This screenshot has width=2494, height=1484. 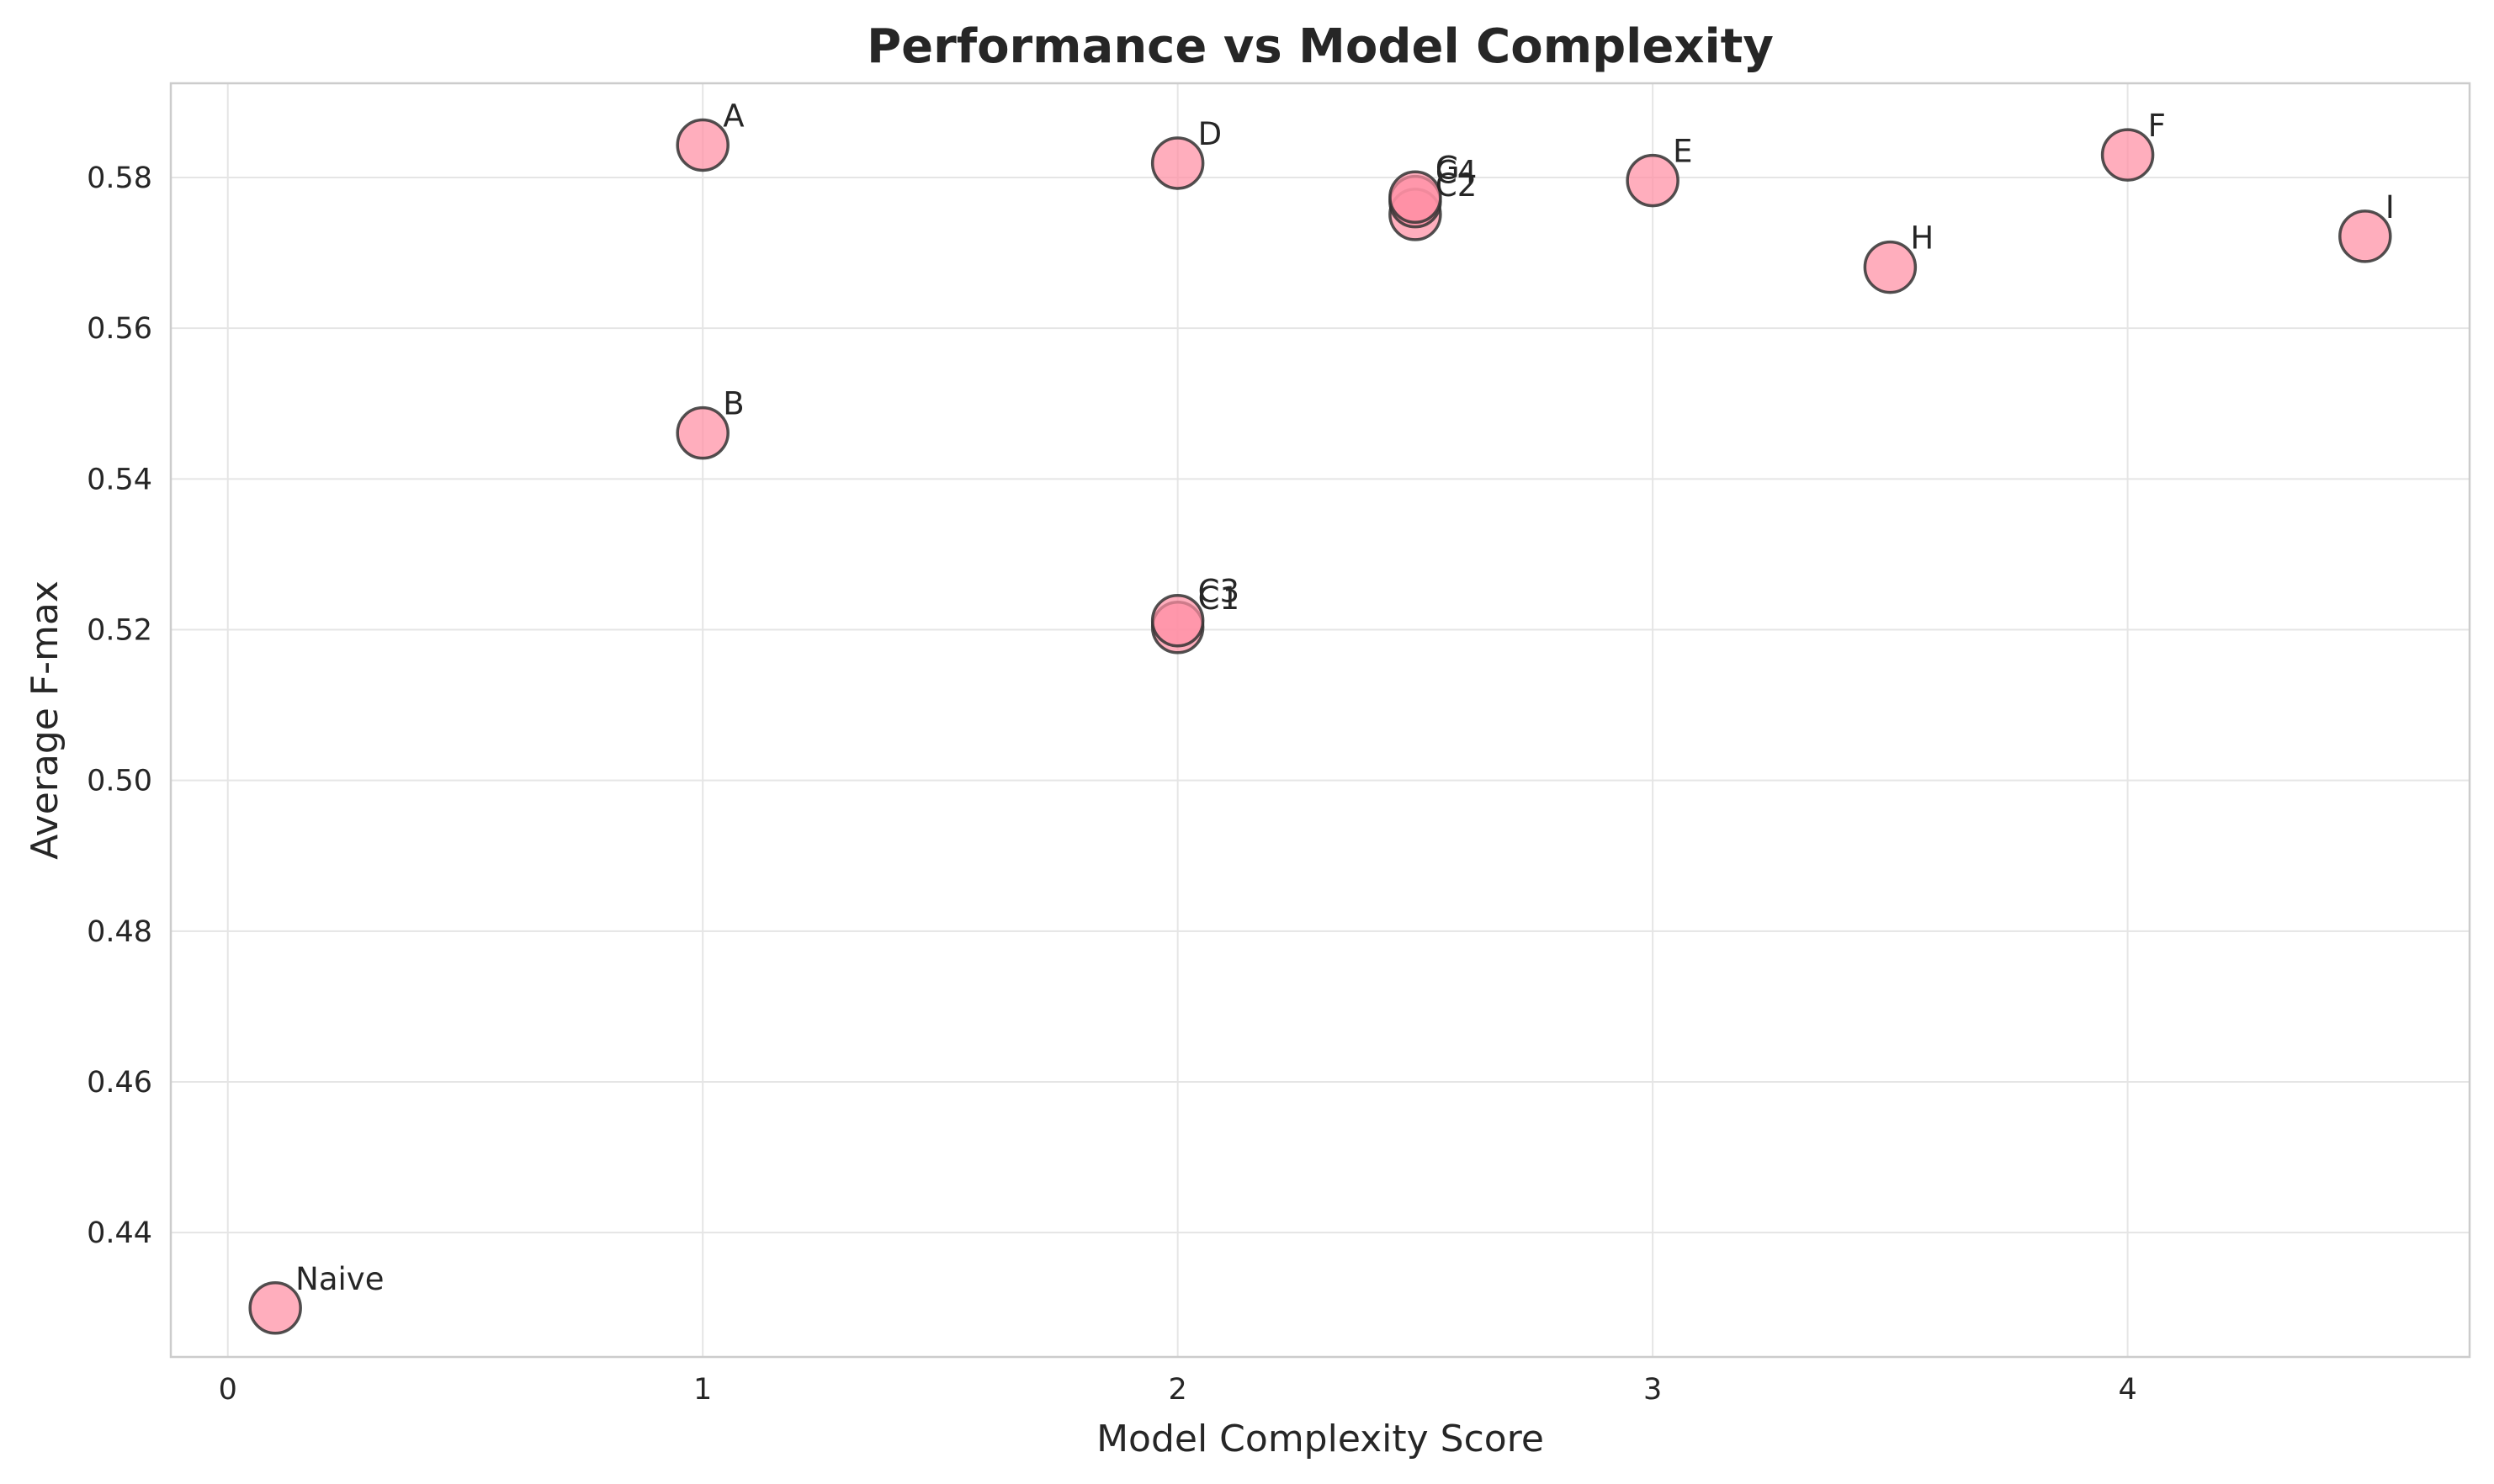 What do you see at coordinates (2157, 126) in the screenshot?
I see `point-label: F` at bounding box center [2157, 126].